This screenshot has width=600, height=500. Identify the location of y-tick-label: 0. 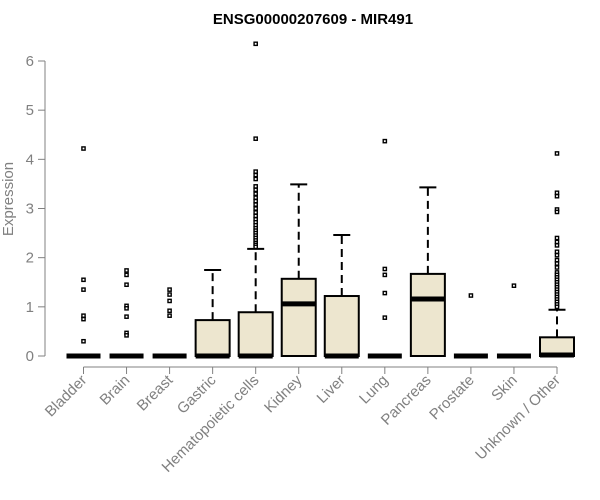
(30, 356).